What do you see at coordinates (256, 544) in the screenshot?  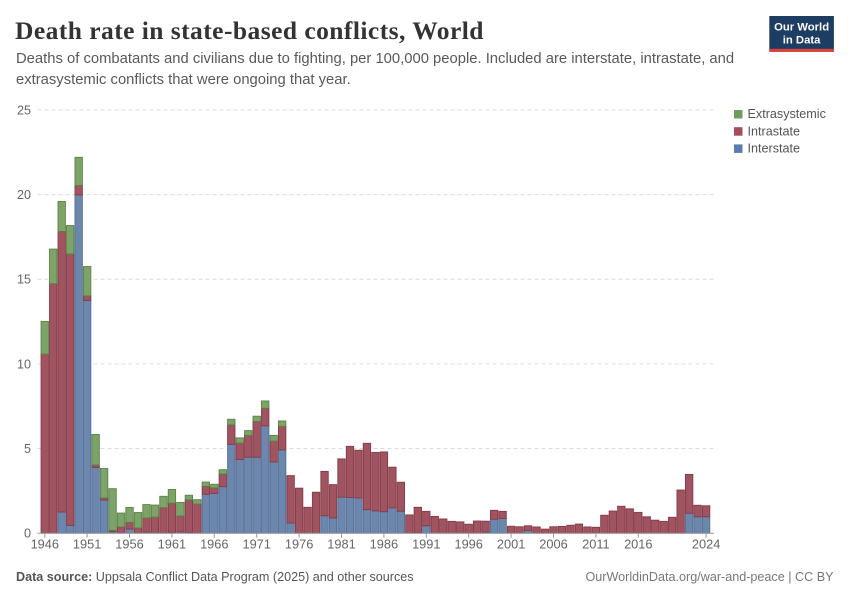 I see `svg-text: 1971` at bounding box center [256, 544].